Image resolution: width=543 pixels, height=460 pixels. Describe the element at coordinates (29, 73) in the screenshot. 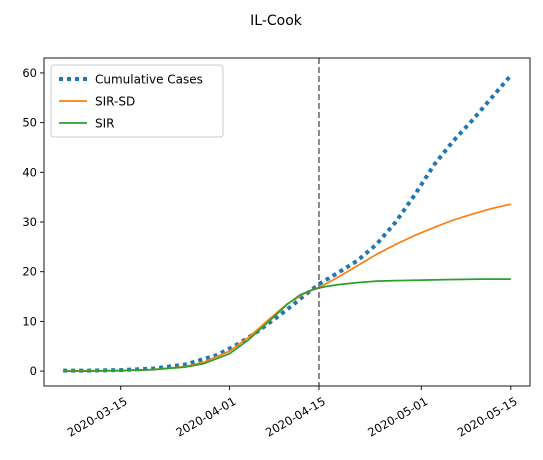

I see `y-tick-label: 60` at that location.